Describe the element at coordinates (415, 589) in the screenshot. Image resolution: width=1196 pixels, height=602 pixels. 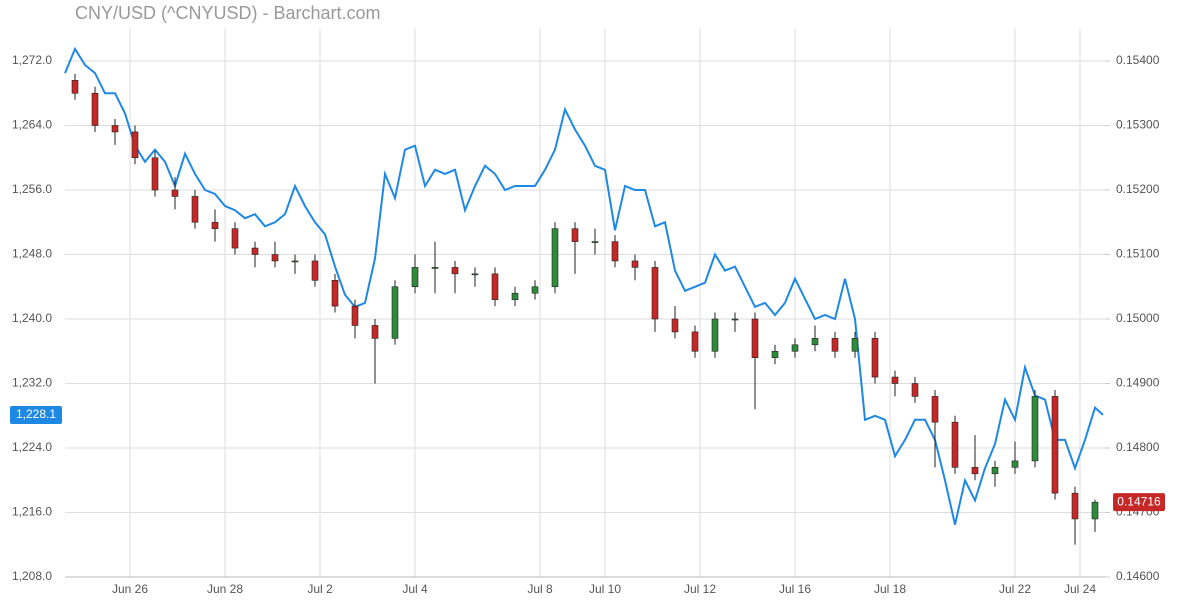
I see `x-tick-label: Jul 4` at that location.